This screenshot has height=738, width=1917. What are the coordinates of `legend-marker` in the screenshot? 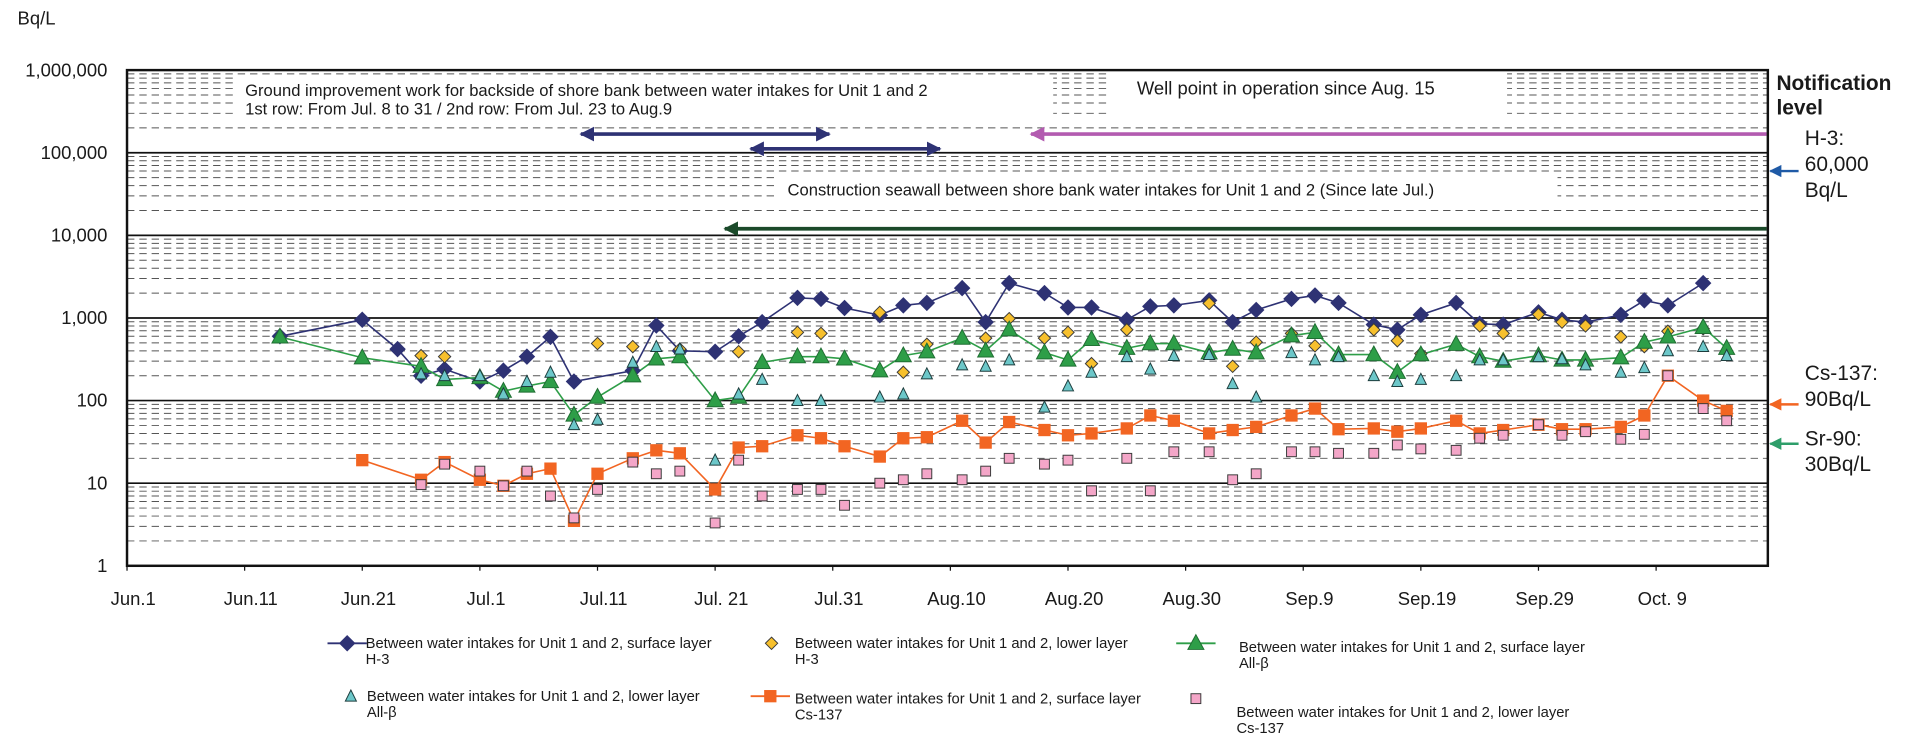 It's located at (770, 696).